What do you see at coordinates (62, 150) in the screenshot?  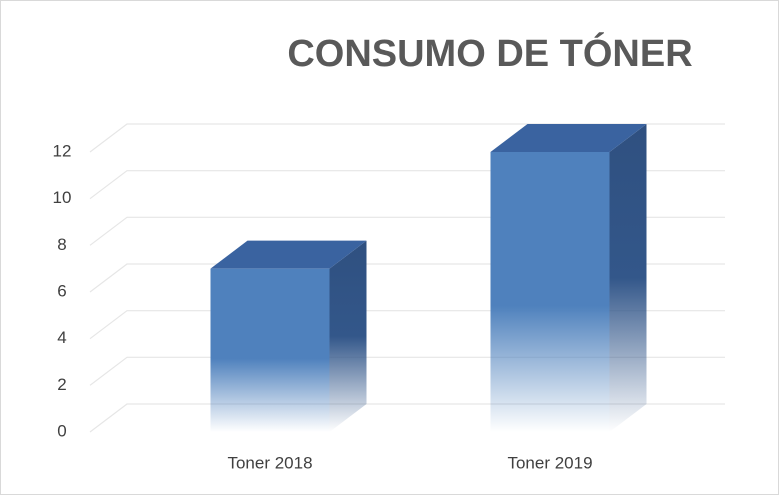 I see `y-tick-label: 12` at bounding box center [62, 150].